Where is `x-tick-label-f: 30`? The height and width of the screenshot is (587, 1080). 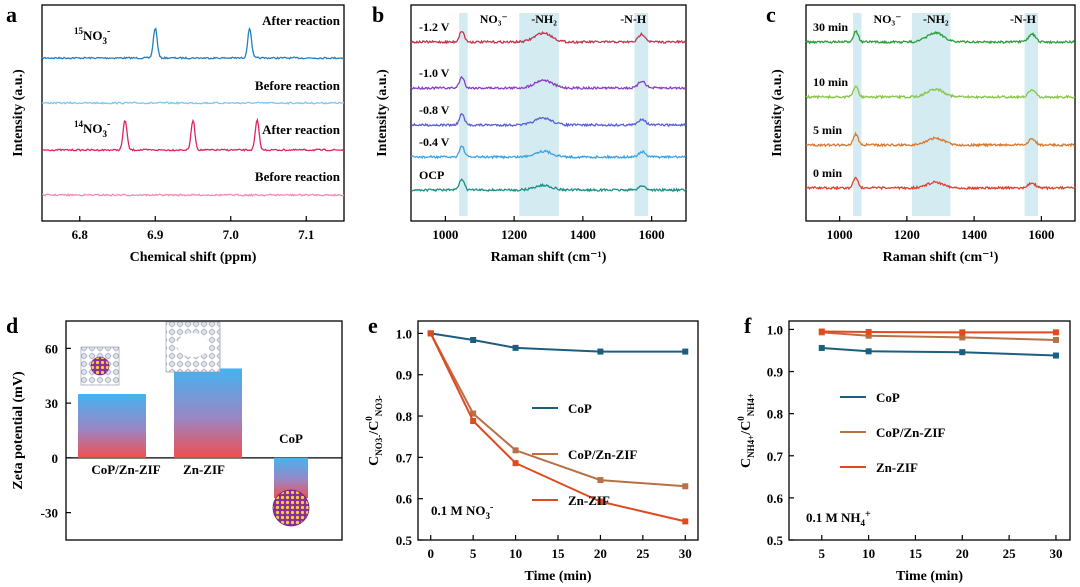 x-tick-label-f: 30 is located at coordinates (1055, 553).